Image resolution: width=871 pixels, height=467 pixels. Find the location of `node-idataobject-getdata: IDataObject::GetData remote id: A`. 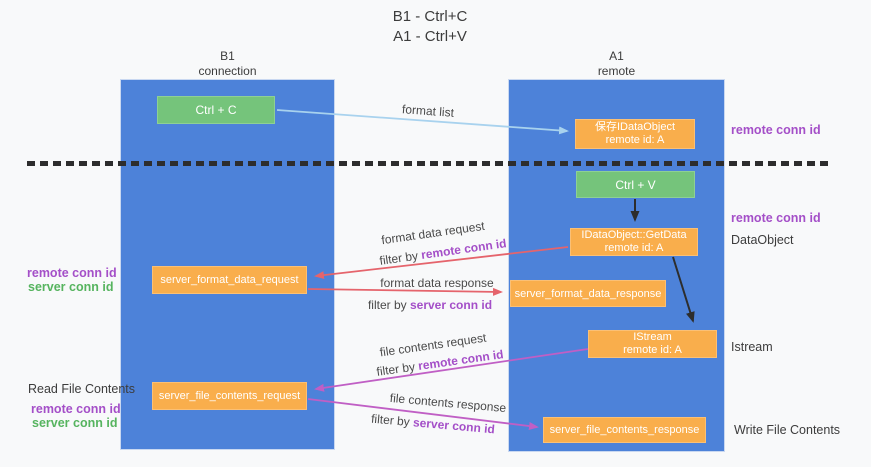

node-idataobject-getdata: IDataObject::GetData remote id: A is located at coordinates (634, 242).